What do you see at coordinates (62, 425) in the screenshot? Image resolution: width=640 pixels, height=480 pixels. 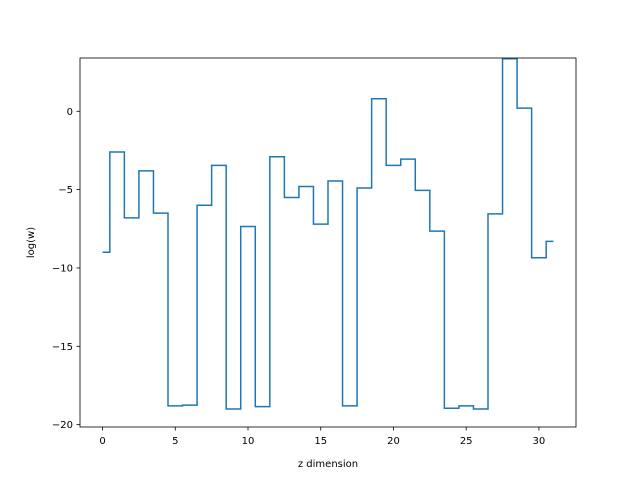 I see `y-tick-label: −20` at bounding box center [62, 425].